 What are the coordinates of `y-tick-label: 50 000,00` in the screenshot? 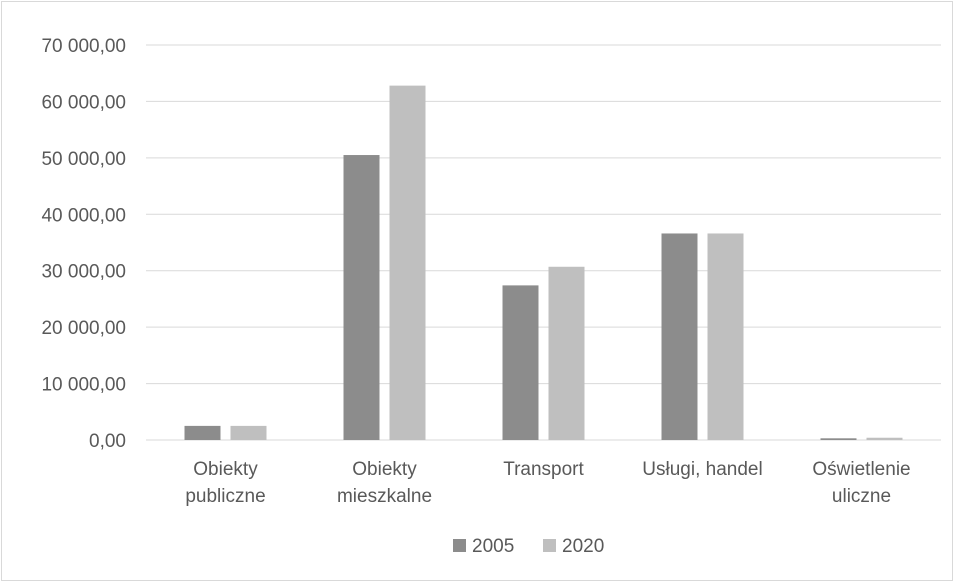 It's located at (83, 159).